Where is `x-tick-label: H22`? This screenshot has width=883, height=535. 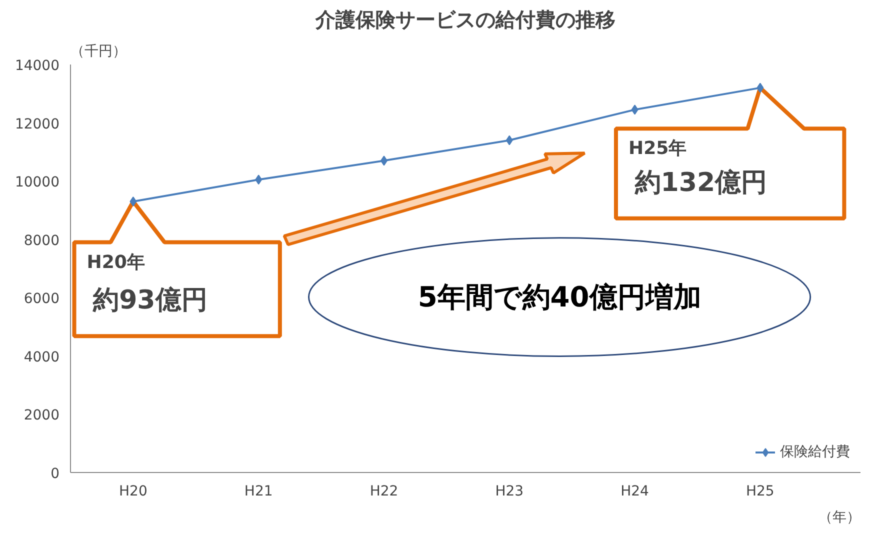 x-tick-label: H22 is located at coordinates (384, 492).